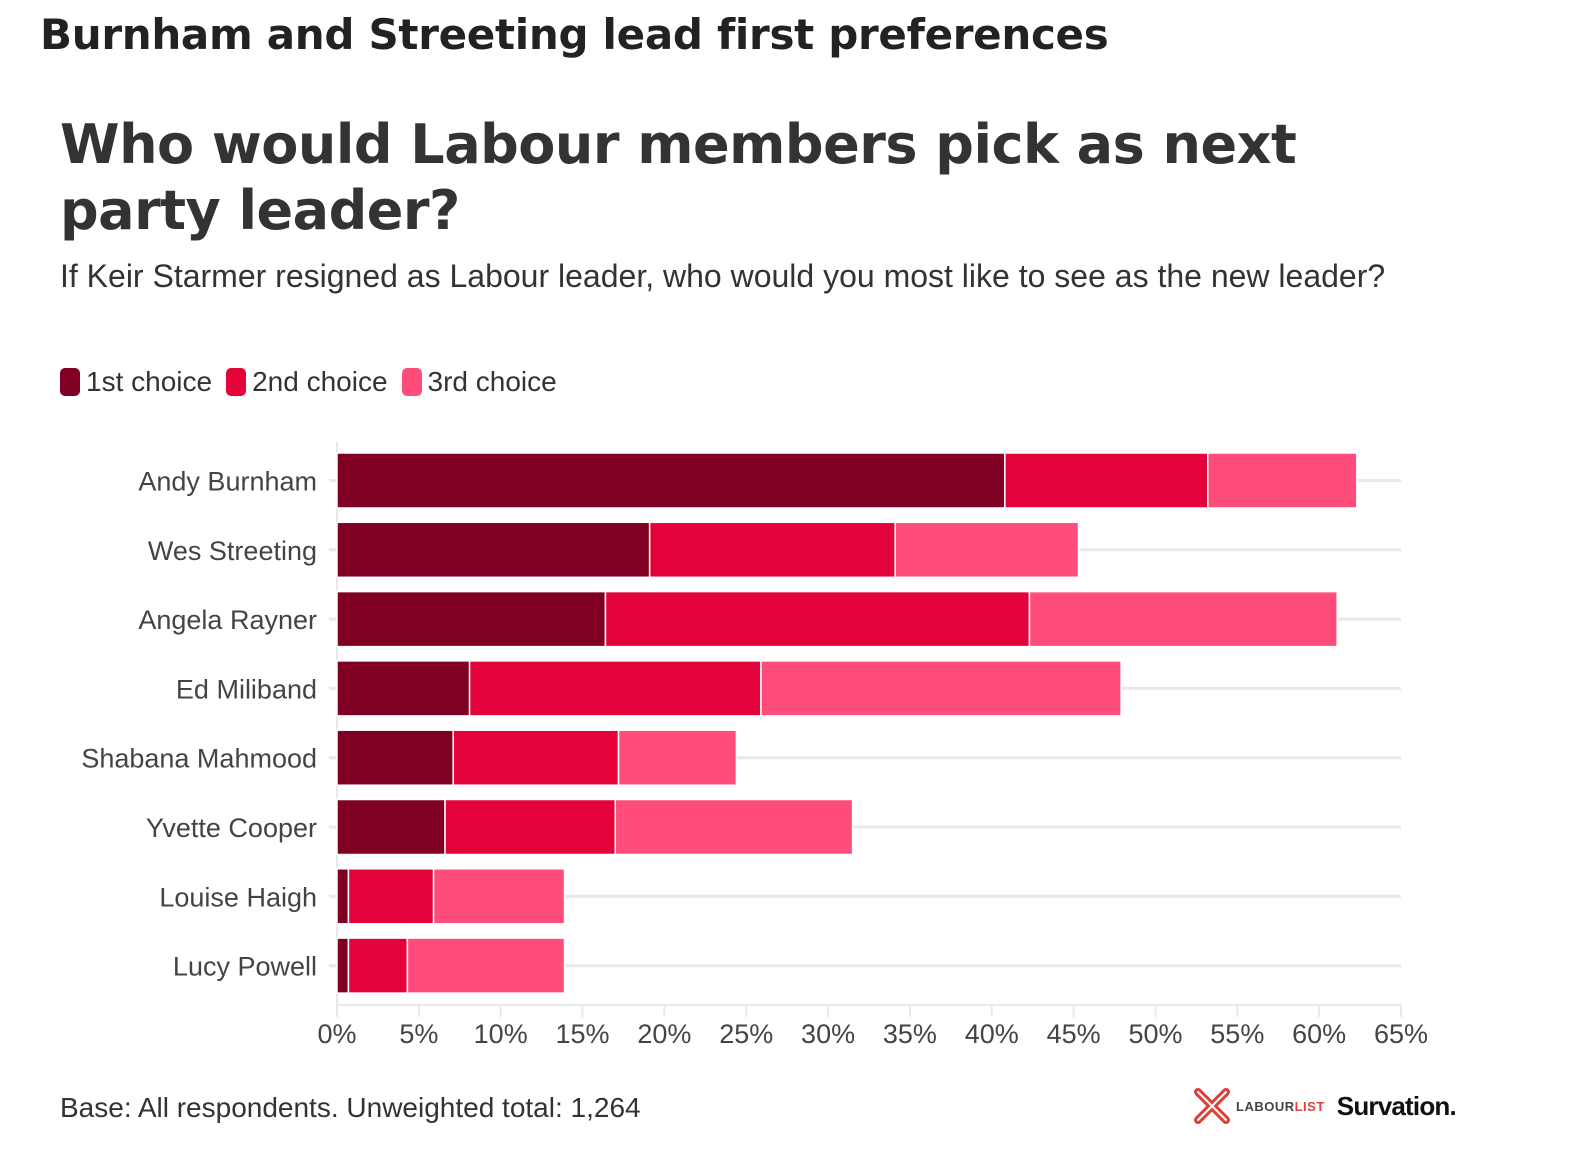 The height and width of the screenshot is (1172, 1584). Describe the element at coordinates (1155, 1034) in the screenshot. I see `x-tick-label: 50%` at that location.